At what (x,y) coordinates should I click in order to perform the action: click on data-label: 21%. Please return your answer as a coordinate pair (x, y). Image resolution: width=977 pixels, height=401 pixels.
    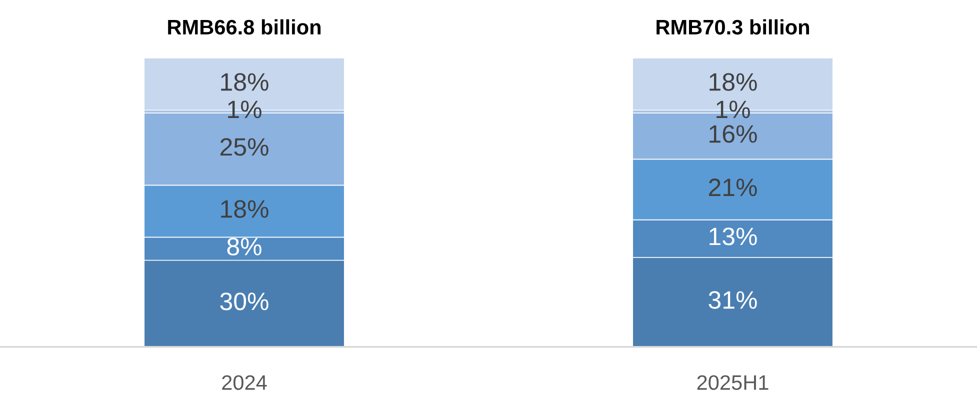
    Looking at the image, I should click on (732, 187).